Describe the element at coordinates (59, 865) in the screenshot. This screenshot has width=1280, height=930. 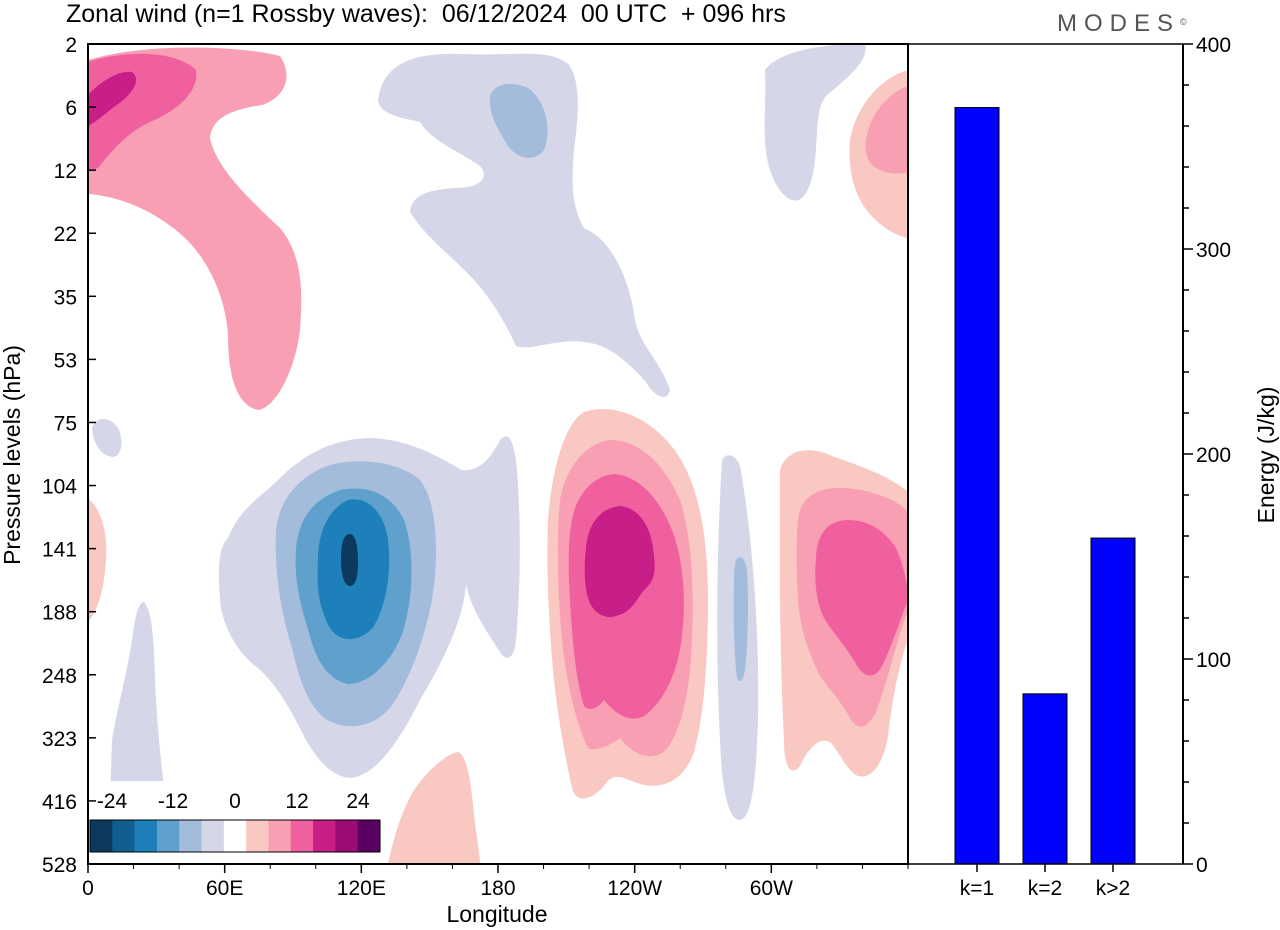
I see `y-tick-label: 528` at that location.